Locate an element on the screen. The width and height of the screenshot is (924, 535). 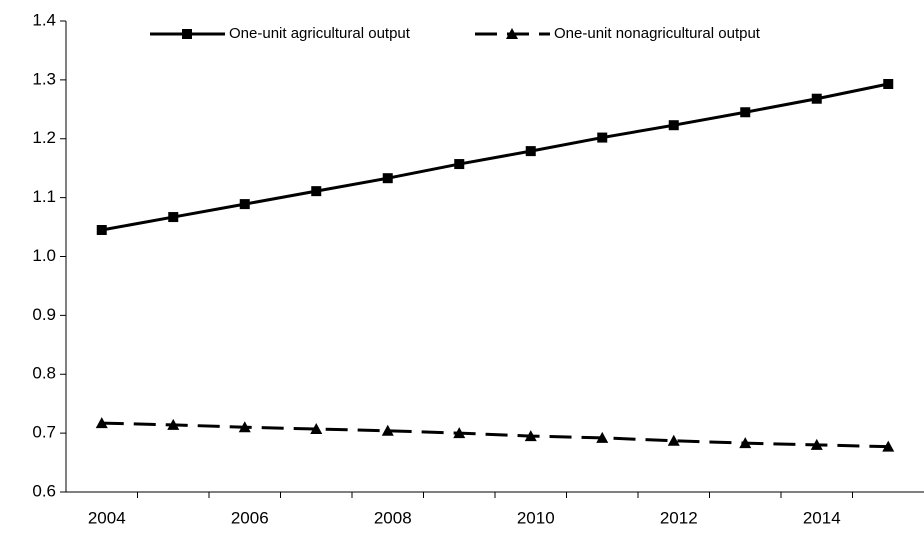
y-tick-label: 1.4 is located at coordinates (44, 19).